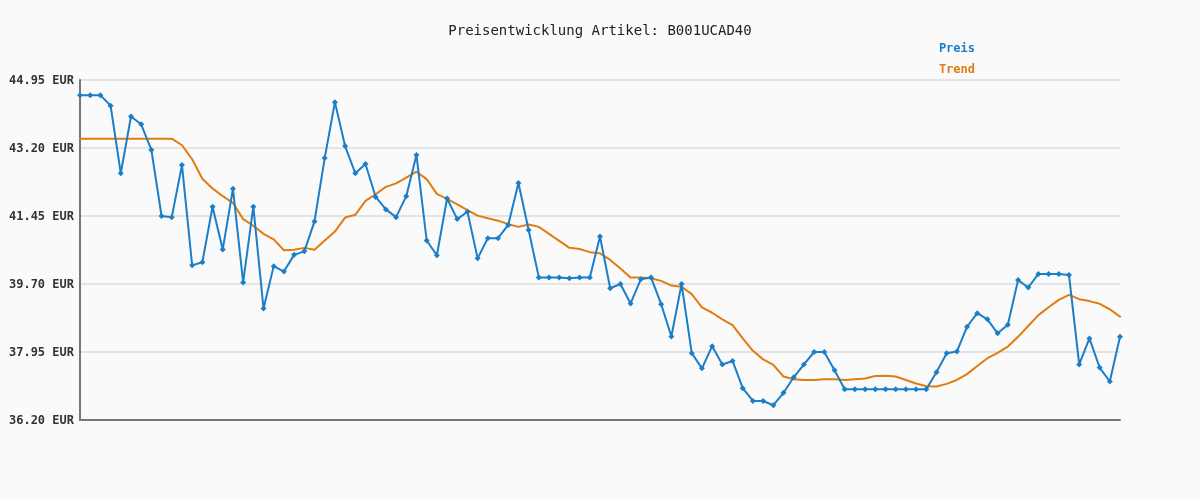 The width and height of the screenshot is (1200, 500). I want to click on y-tick-label: 43.20 EUR, so click(41, 148).